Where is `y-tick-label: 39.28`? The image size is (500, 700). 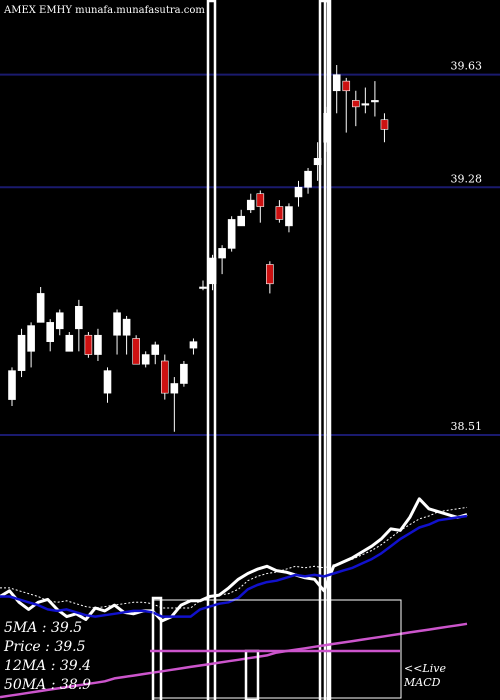 y-tick-label: 39.28 is located at coordinates (467, 178).